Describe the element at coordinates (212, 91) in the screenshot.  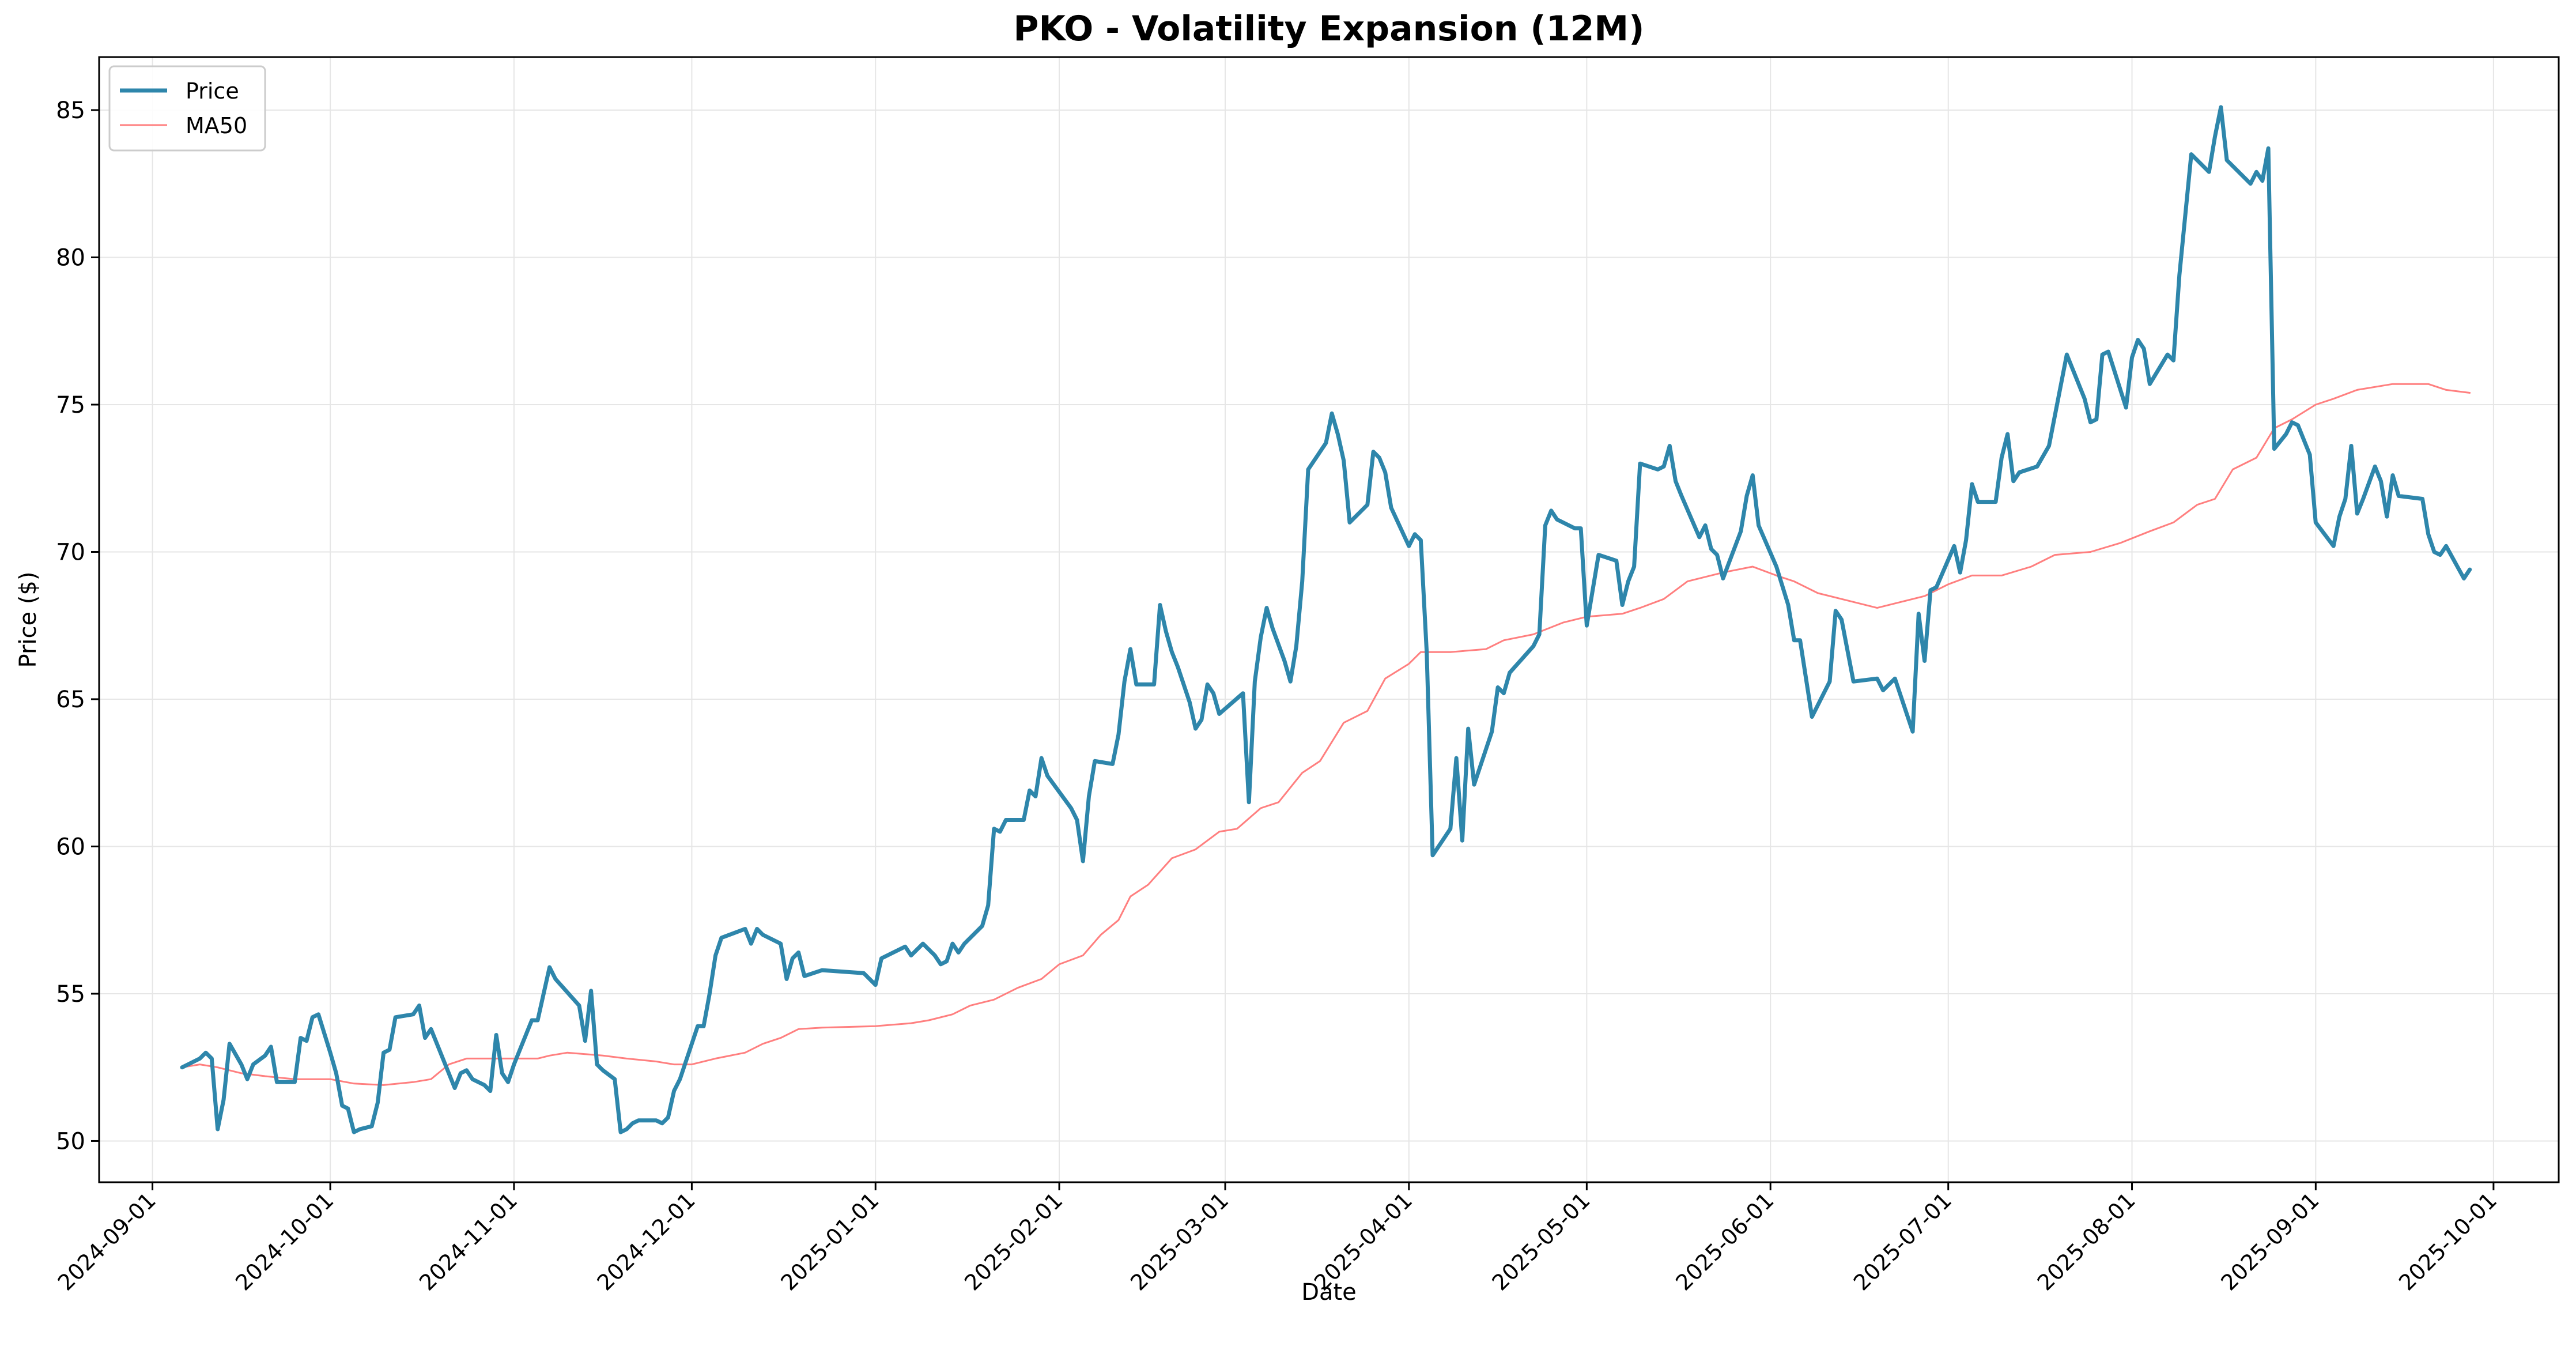
I see `legend-label-price: Price` at that location.